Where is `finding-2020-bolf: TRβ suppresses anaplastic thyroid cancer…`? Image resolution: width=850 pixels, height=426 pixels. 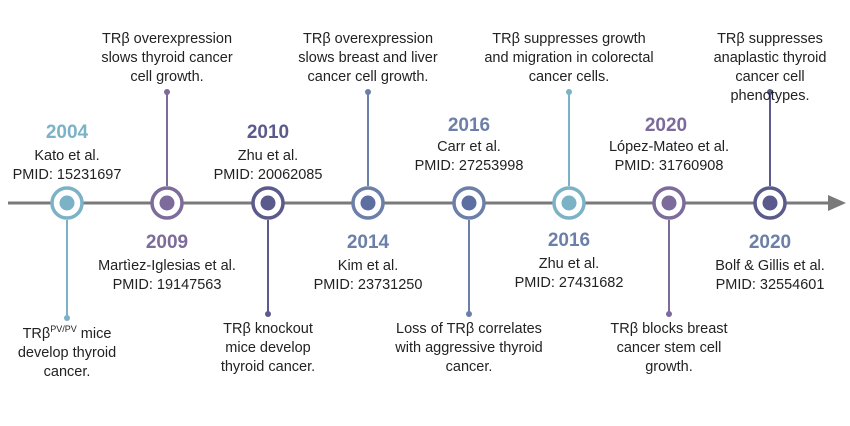 finding-2020-bolf: TRβ suppresses anaplastic thyroid cancer… is located at coordinates (770, 67).